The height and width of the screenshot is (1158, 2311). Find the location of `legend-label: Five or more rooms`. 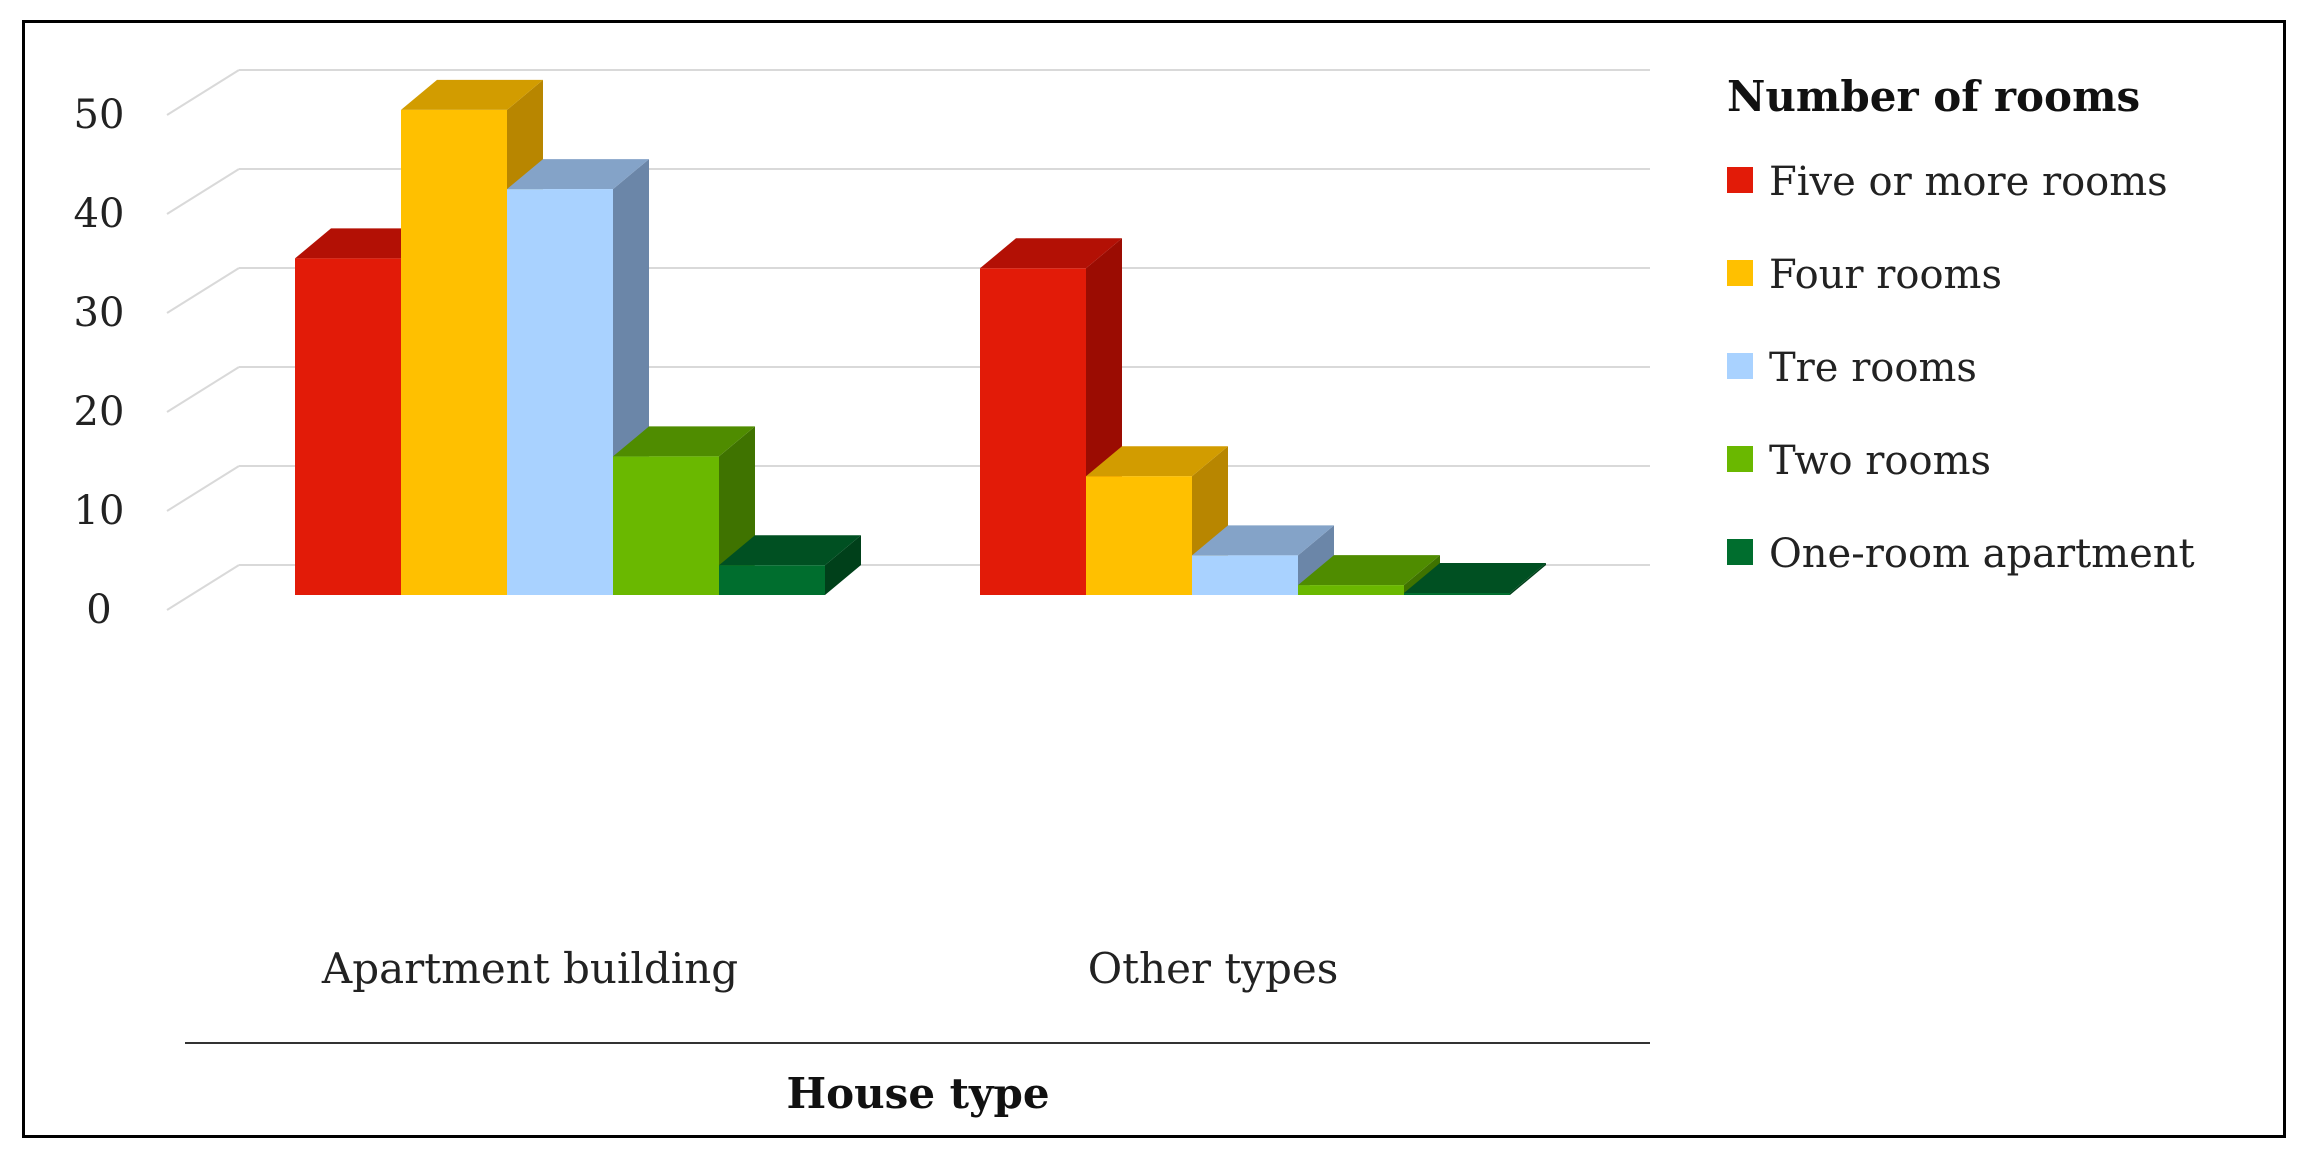

legend-label: Five or more rooms is located at coordinates (1968, 182).